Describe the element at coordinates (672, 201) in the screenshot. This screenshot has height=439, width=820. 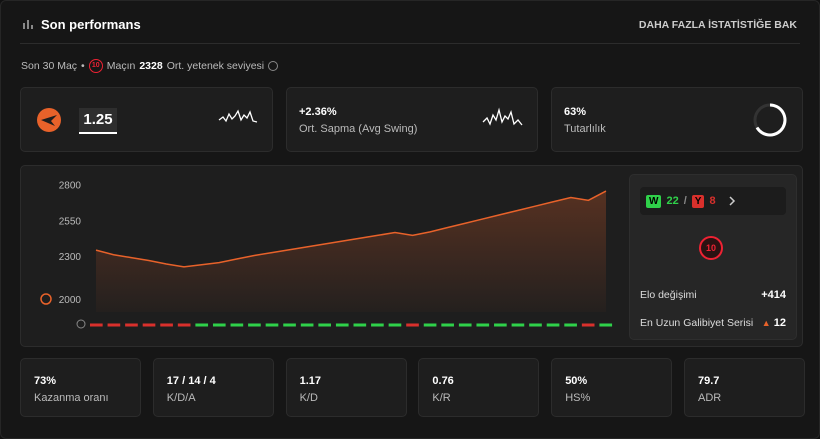
I see `wins: 22` at that location.